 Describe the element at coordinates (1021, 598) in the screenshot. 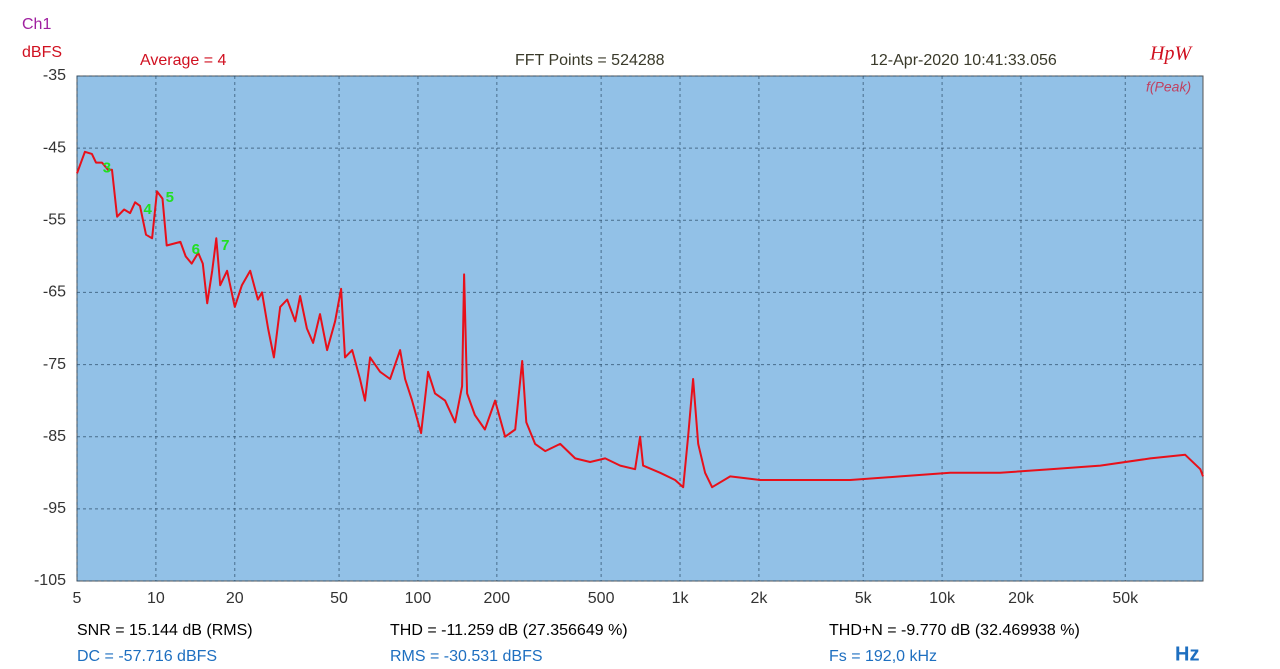

I see `x-tick-label: 20k` at that location.